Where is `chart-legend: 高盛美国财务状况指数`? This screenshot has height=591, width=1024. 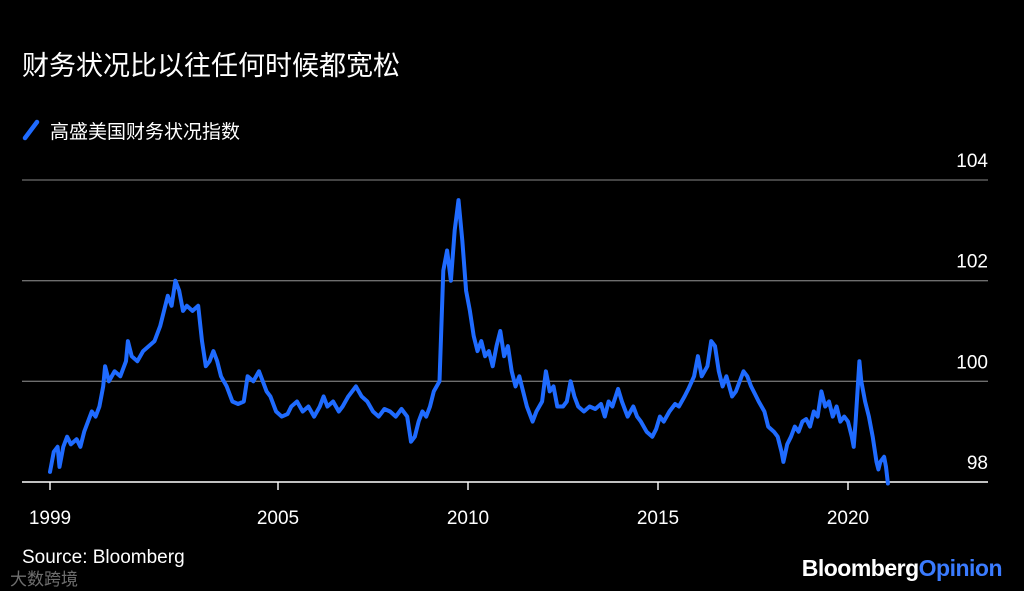 chart-legend: 高盛美国财务状况指数 is located at coordinates (131, 130).